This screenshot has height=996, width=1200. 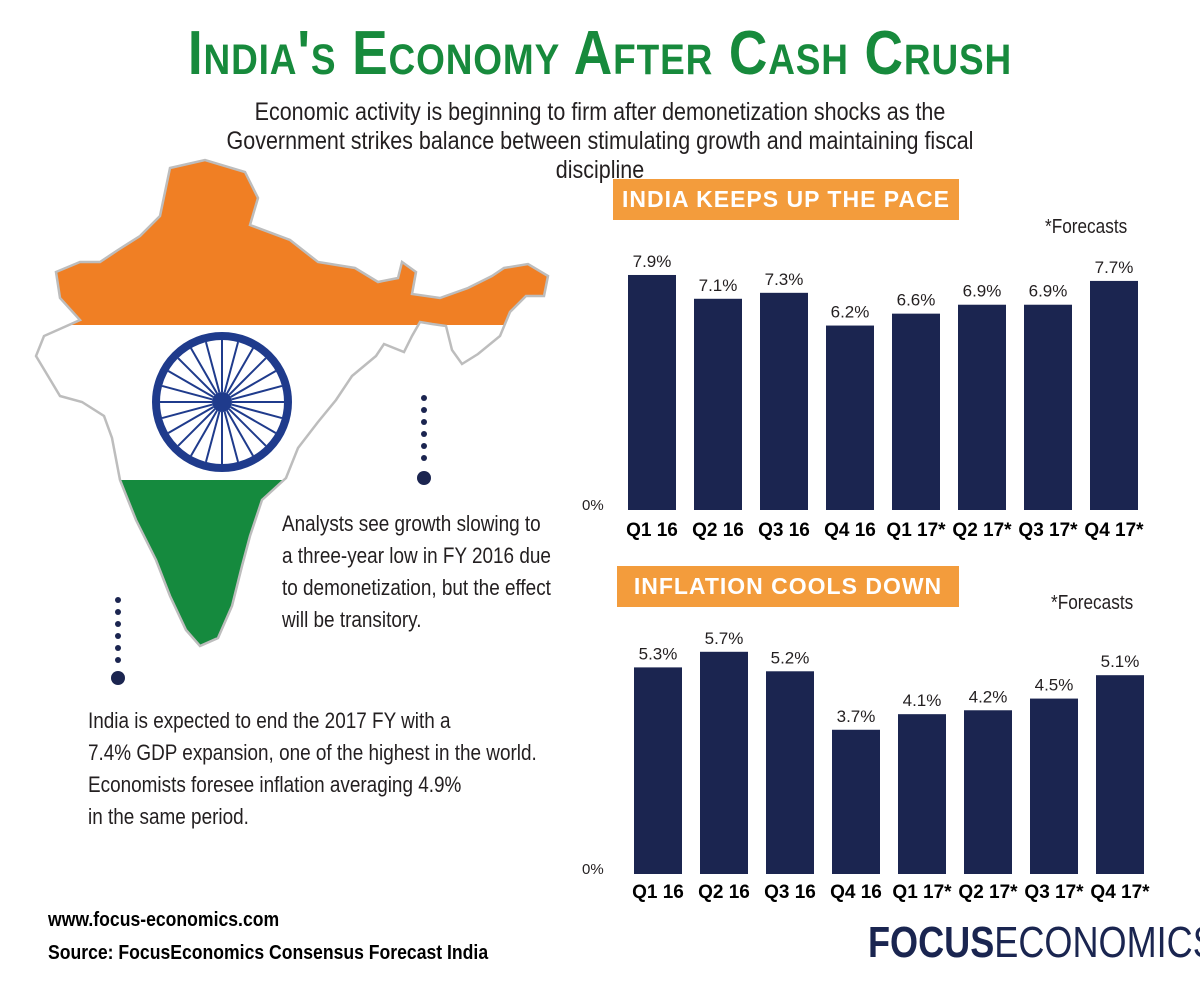 I want to click on bar-value-label: 5.3%, so click(x=658, y=653).